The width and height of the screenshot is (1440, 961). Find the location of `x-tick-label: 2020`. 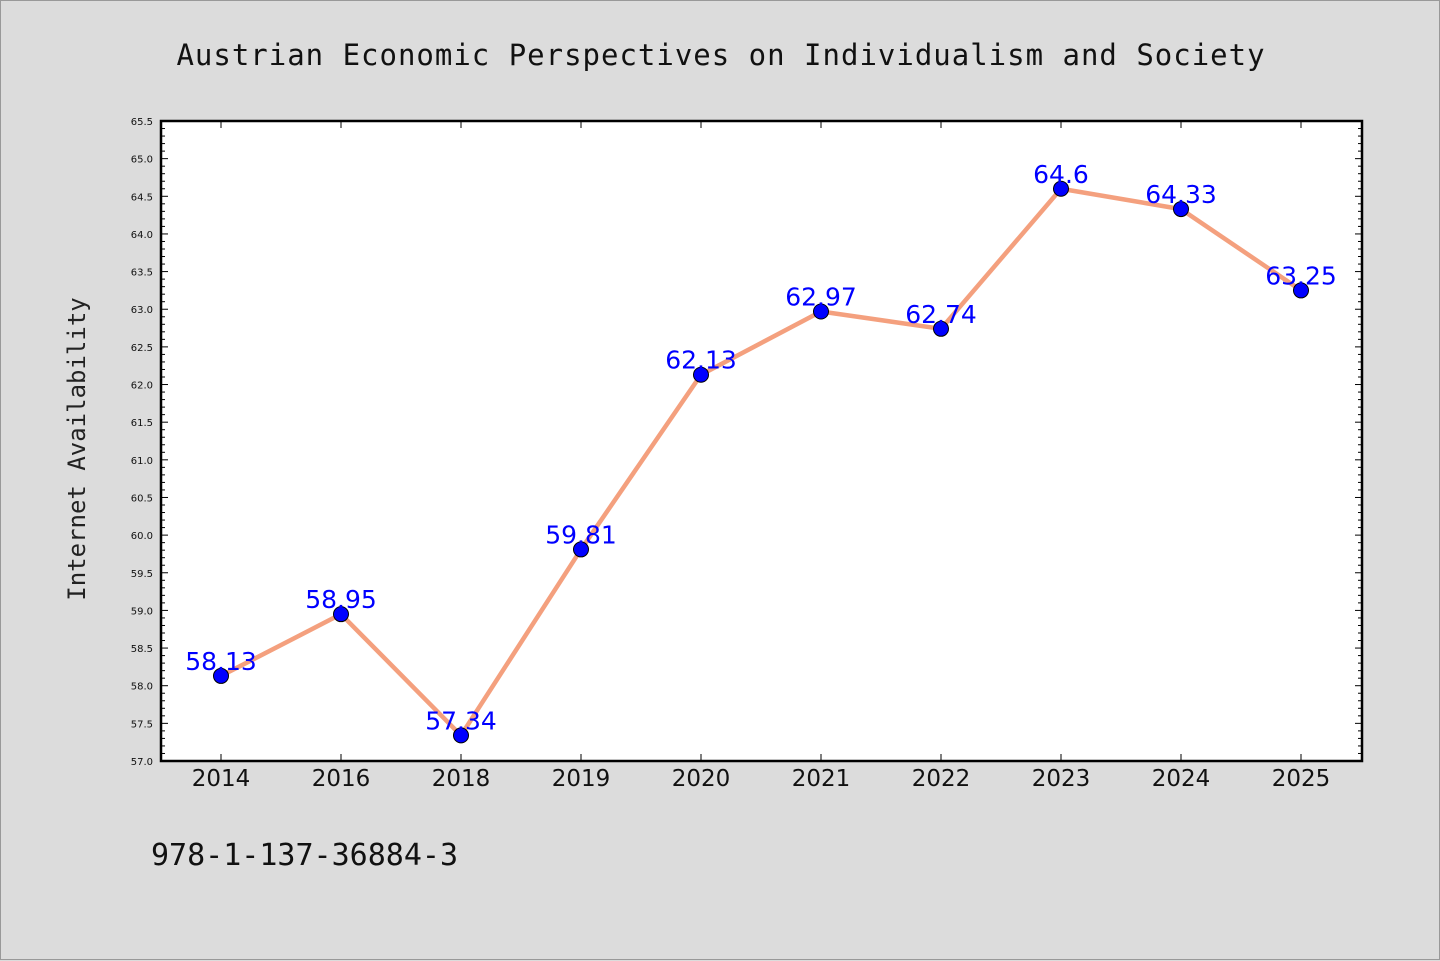

x-tick-label: 2020 is located at coordinates (701, 779).